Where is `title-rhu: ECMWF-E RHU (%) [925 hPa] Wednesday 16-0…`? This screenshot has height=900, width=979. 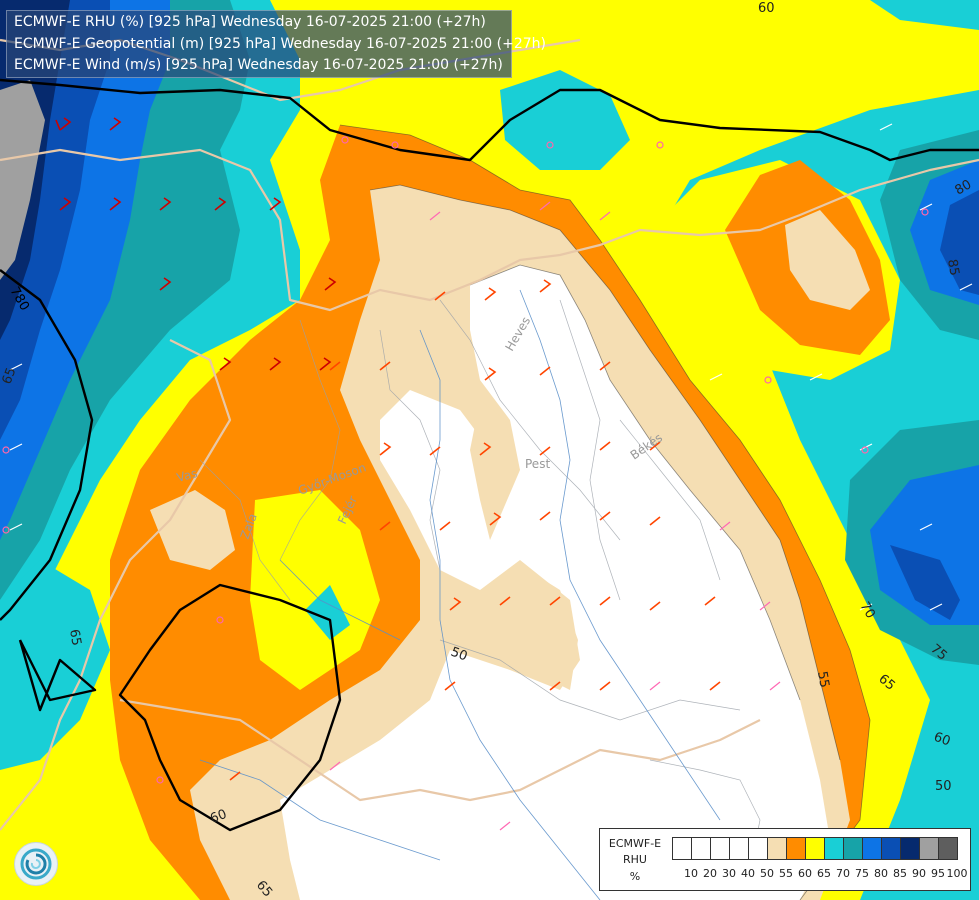 title-rhu: ECMWF-E RHU (%) [925 hPa] Wednesday 16-0… is located at coordinates (250, 22).